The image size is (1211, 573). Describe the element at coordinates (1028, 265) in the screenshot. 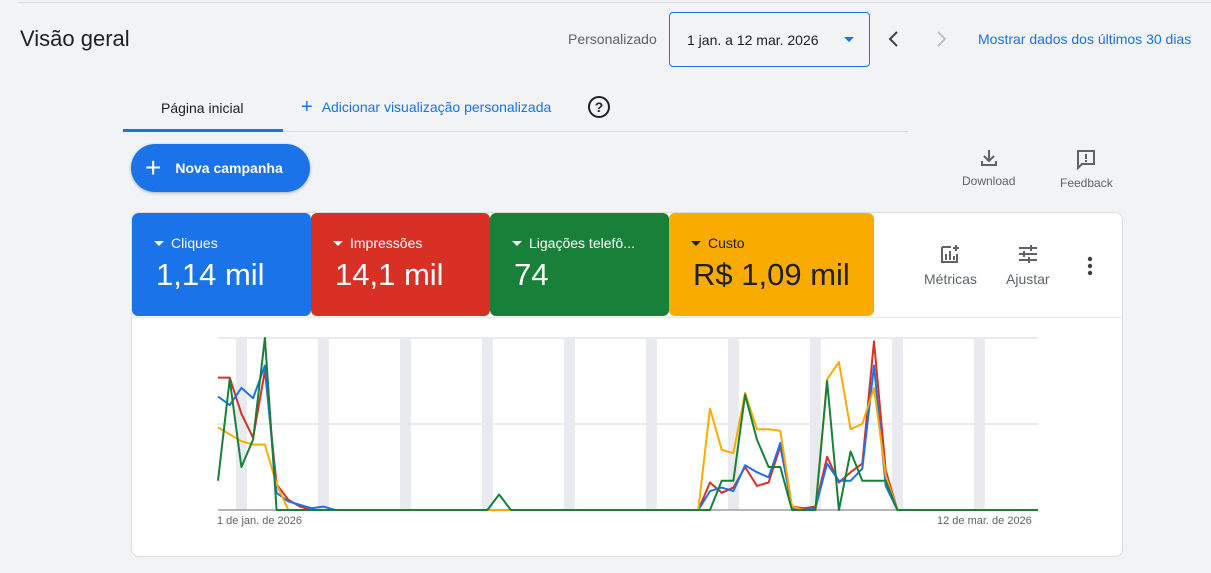

I see `adjust-button: Ajustar` at that location.